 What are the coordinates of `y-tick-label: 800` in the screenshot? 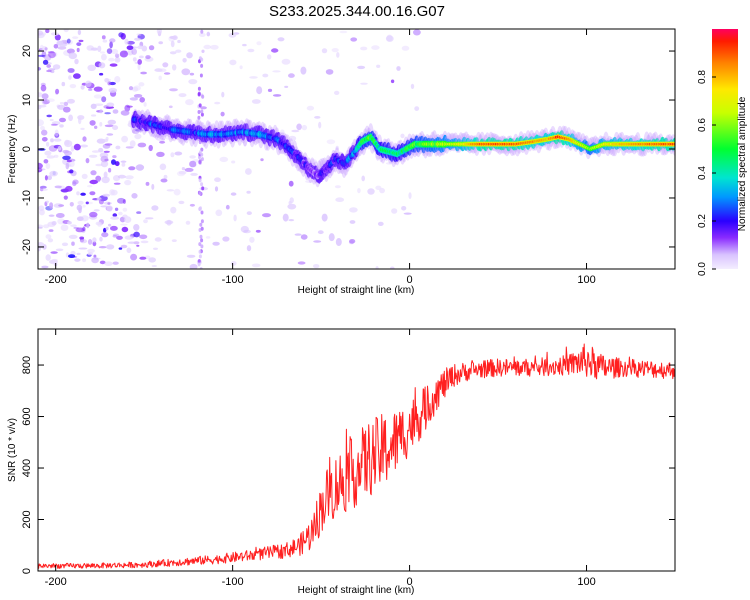 It's located at (27, 365).